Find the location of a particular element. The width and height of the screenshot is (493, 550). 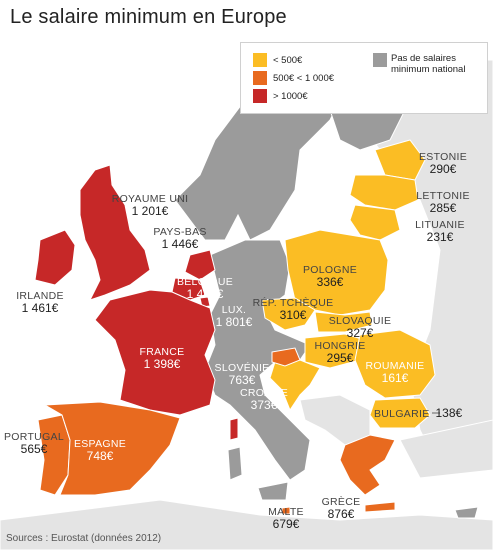

region-crete is located at coordinates (380, 507).